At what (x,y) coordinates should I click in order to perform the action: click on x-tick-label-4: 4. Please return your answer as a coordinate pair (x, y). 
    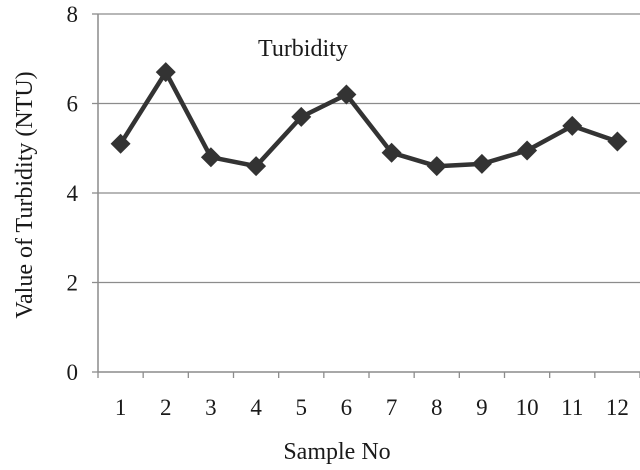
    Looking at the image, I should click on (256, 407).